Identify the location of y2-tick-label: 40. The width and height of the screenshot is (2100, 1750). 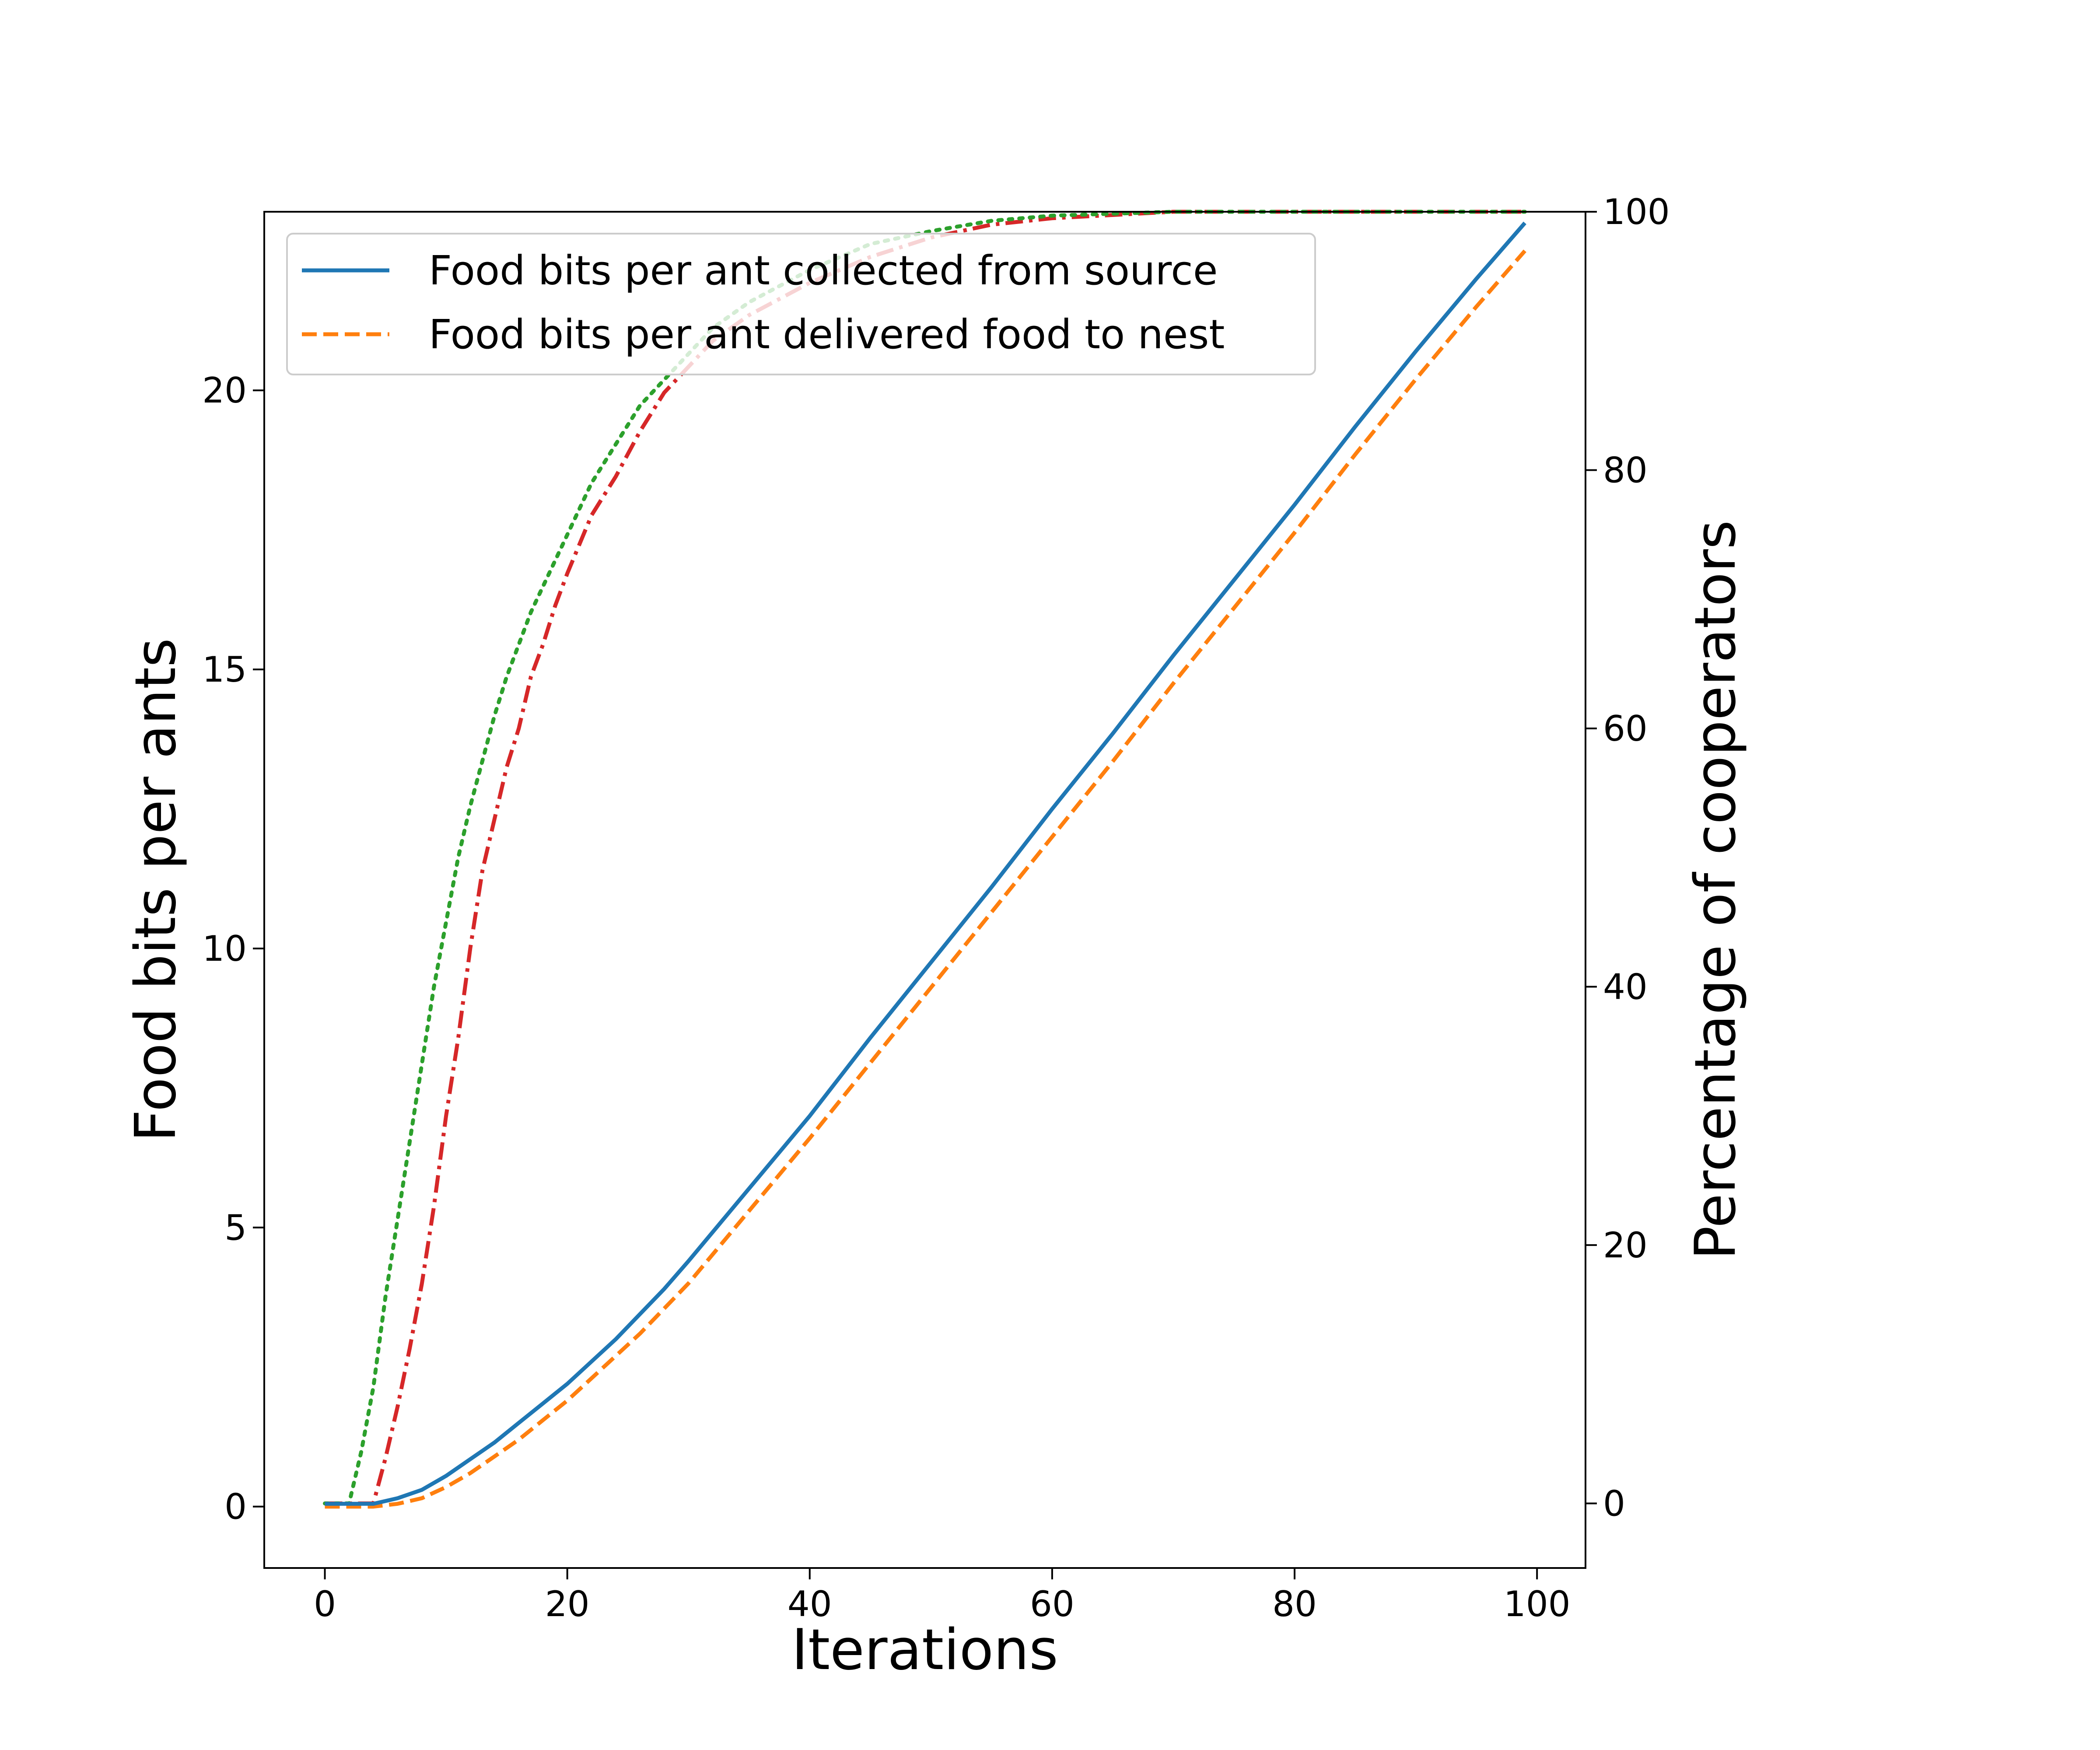
(1625, 986).